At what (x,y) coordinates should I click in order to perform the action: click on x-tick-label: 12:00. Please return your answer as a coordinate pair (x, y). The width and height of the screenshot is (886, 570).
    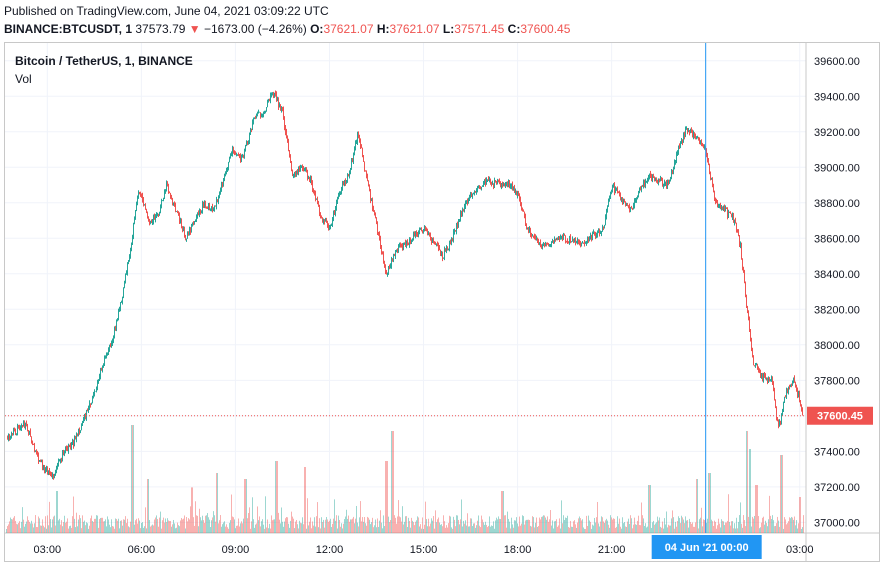
    Looking at the image, I should click on (330, 550).